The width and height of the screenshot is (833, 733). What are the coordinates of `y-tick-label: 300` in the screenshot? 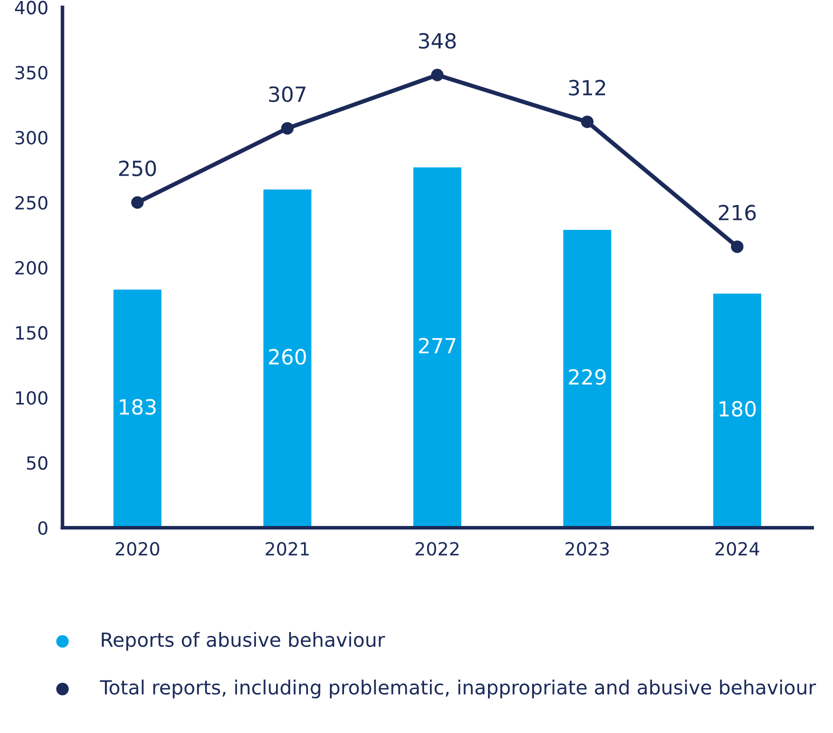 It's located at (32, 137).